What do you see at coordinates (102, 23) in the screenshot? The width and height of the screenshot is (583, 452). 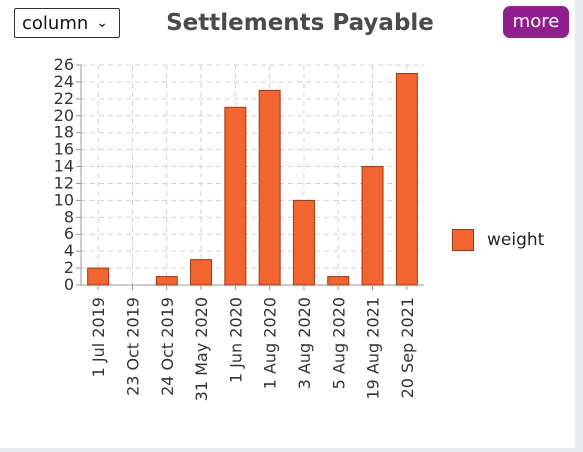 I see `chevron-down-icon: ⌄` at bounding box center [102, 23].